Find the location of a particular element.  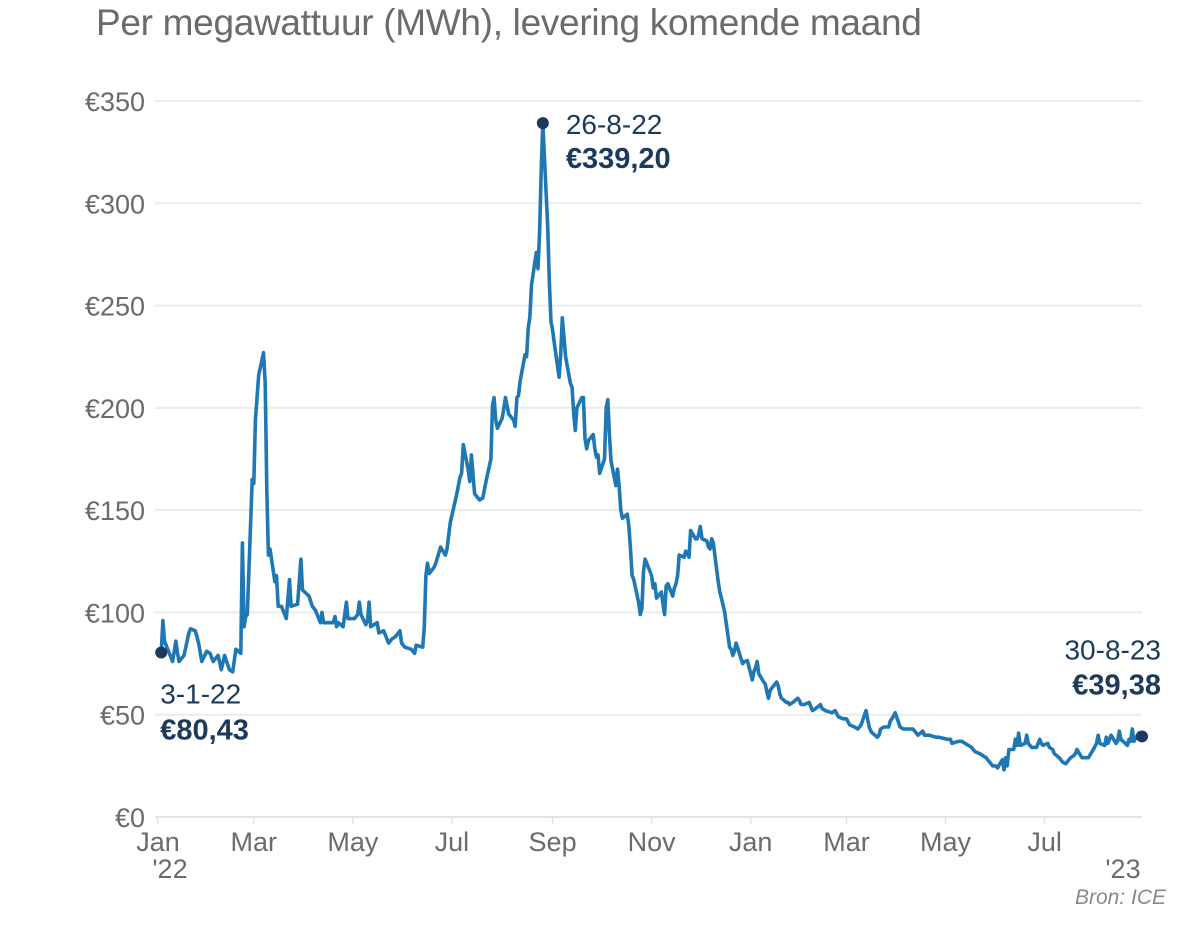

annotation-date: 30-8-23 is located at coordinates (1112, 649).